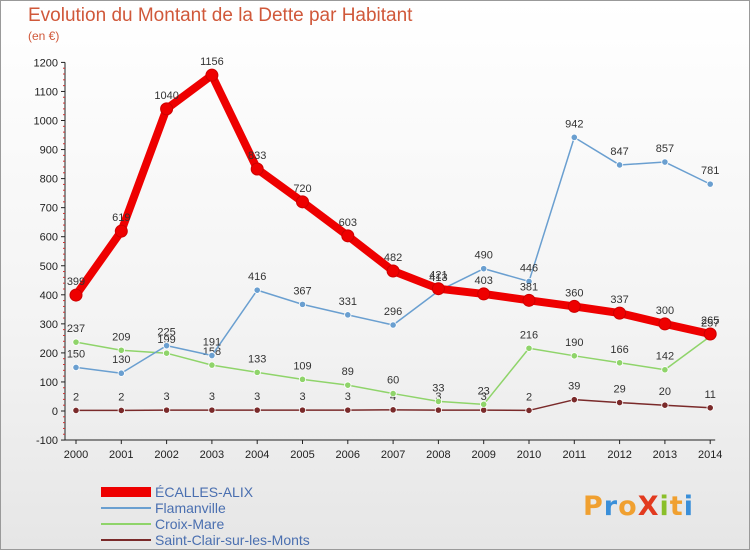  Describe the element at coordinates (710, 171) in the screenshot. I see `data-label: 781` at that location.